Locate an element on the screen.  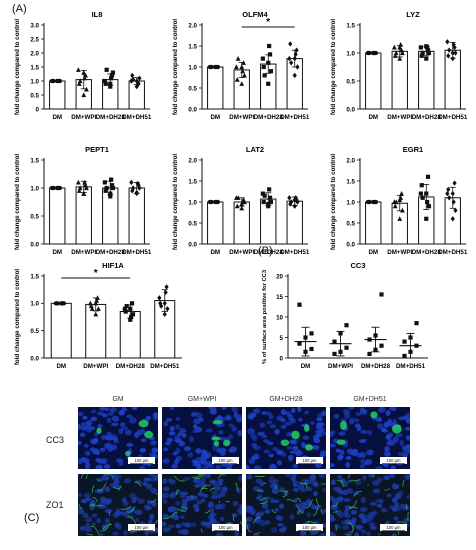
chart-title: CC3 is located at coordinates (357, 265).